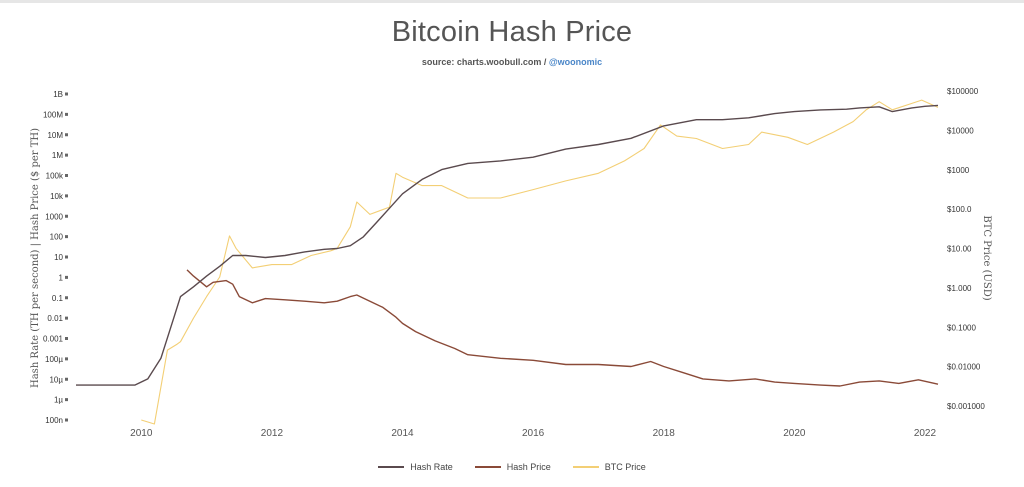 The image size is (1024, 487). What do you see at coordinates (55, 176) in the screenshot?
I see `y-left-tick-label: 100k` at bounding box center [55, 176].